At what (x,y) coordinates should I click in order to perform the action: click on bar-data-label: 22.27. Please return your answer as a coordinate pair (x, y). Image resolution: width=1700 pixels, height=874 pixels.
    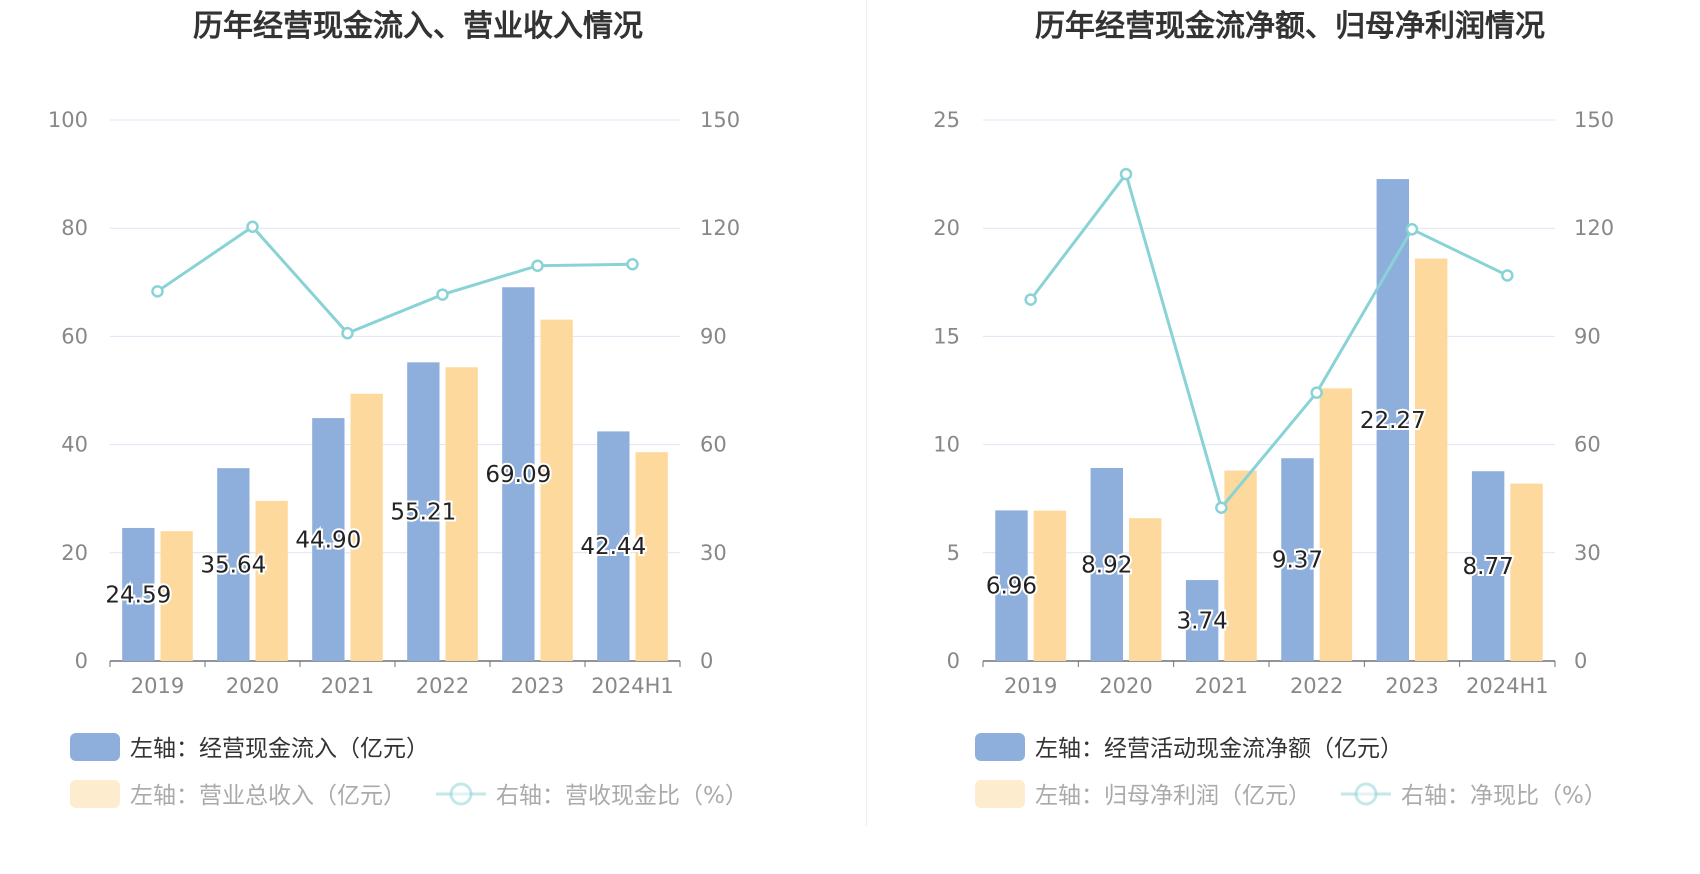
    Looking at the image, I should click on (1393, 421).